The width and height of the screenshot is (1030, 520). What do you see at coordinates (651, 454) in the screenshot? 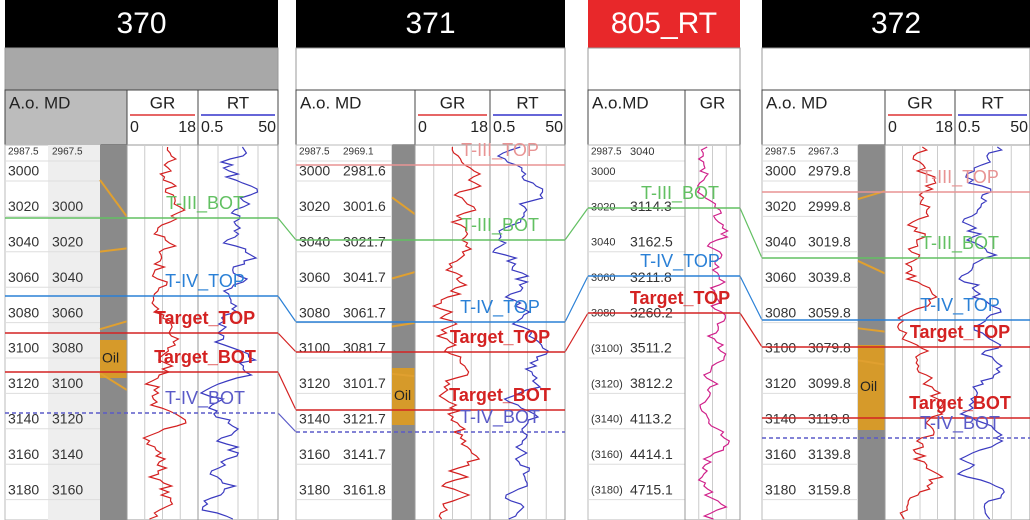
I see `depth-label: 4414.1` at bounding box center [651, 454].